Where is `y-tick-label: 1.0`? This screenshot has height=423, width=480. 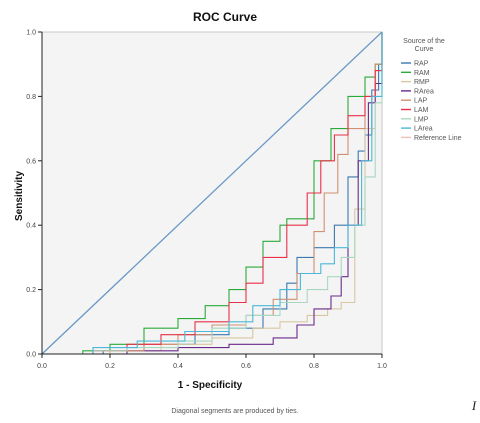
y-tick-label: 1.0 is located at coordinates (31, 33).